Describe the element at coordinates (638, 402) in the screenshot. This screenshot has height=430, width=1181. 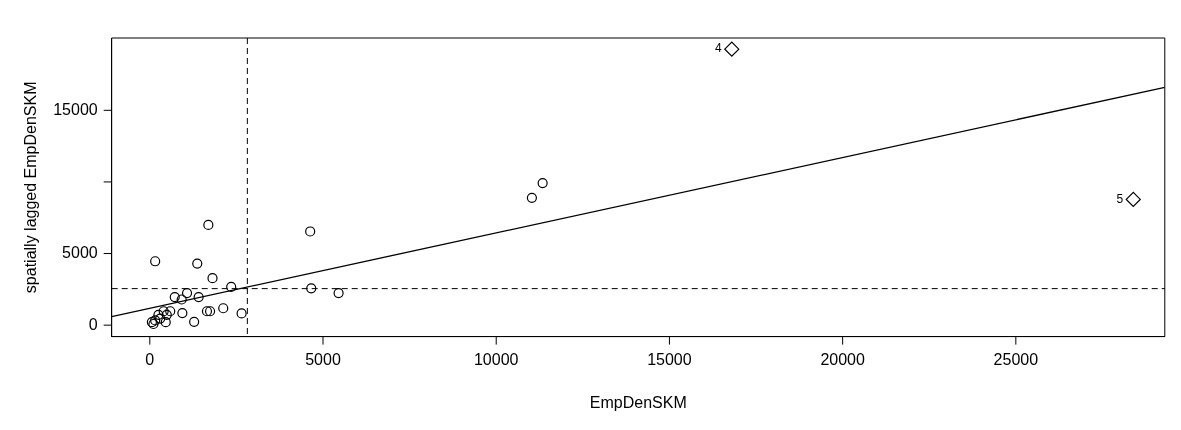
I see `x-axis-title: EmpDenSKM` at that location.